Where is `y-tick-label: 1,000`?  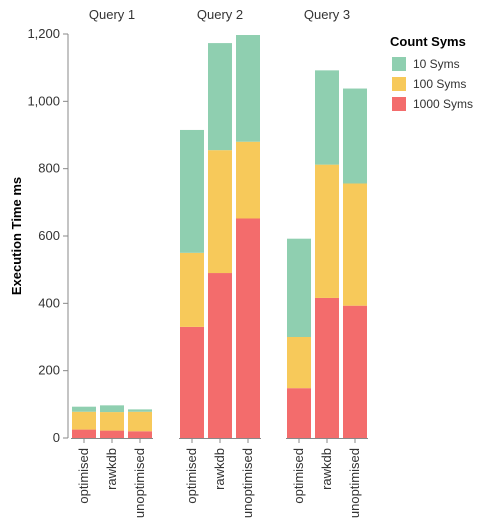 y-tick-label: 1,000 is located at coordinates (43, 100).